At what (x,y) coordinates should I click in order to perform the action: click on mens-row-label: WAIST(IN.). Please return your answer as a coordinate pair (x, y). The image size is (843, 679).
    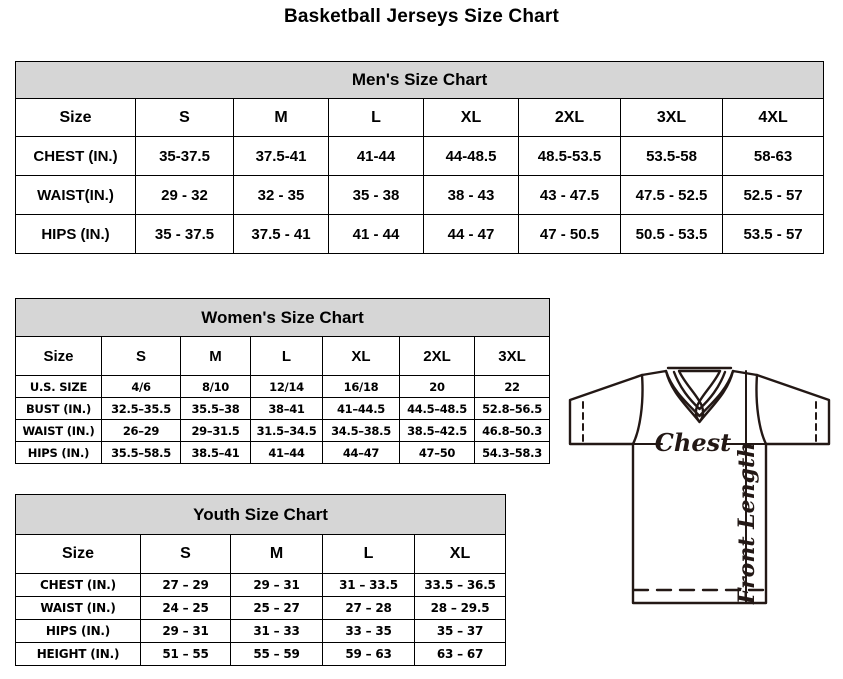
    Looking at the image, I should click on (75, 195).